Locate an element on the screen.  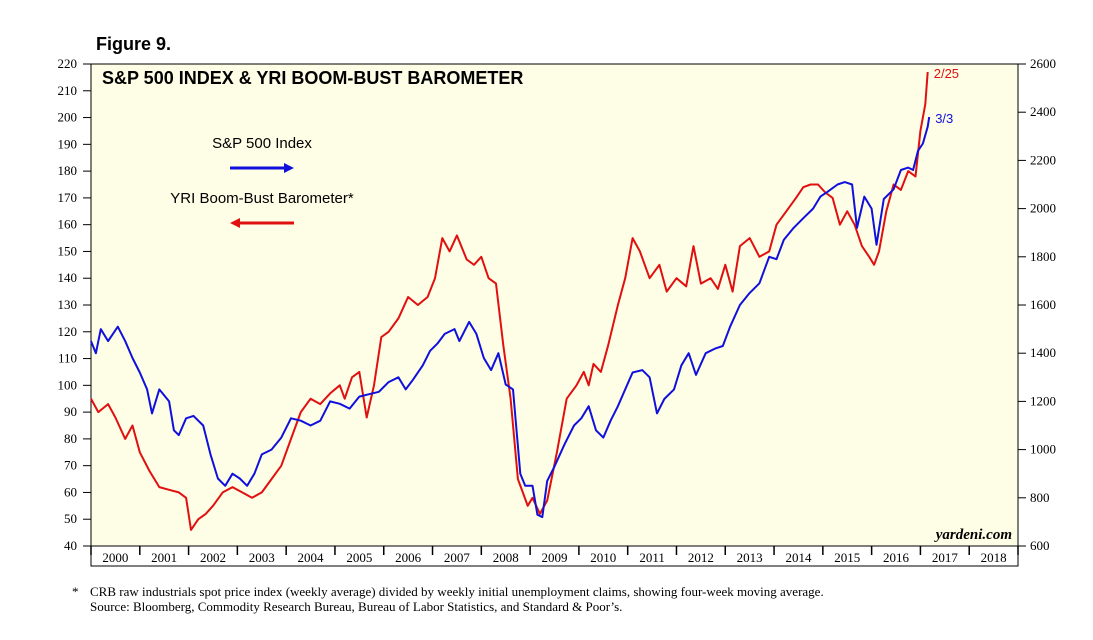
left-axis-tick-label: 190 is located at coordinates (68, 143).